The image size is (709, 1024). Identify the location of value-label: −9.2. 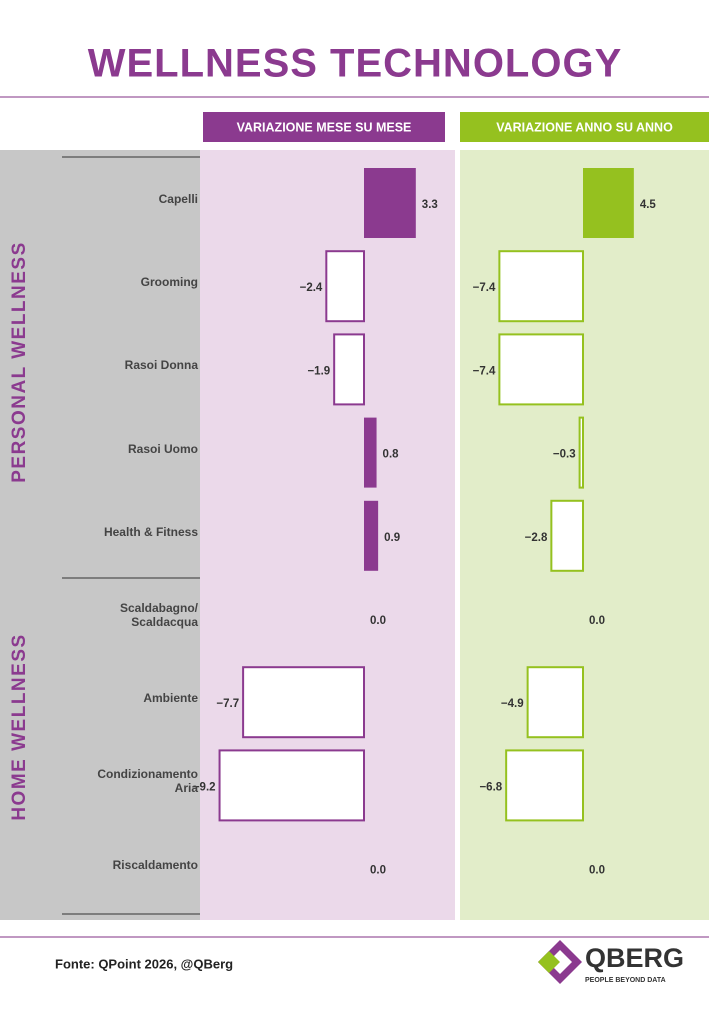
(204, 787).